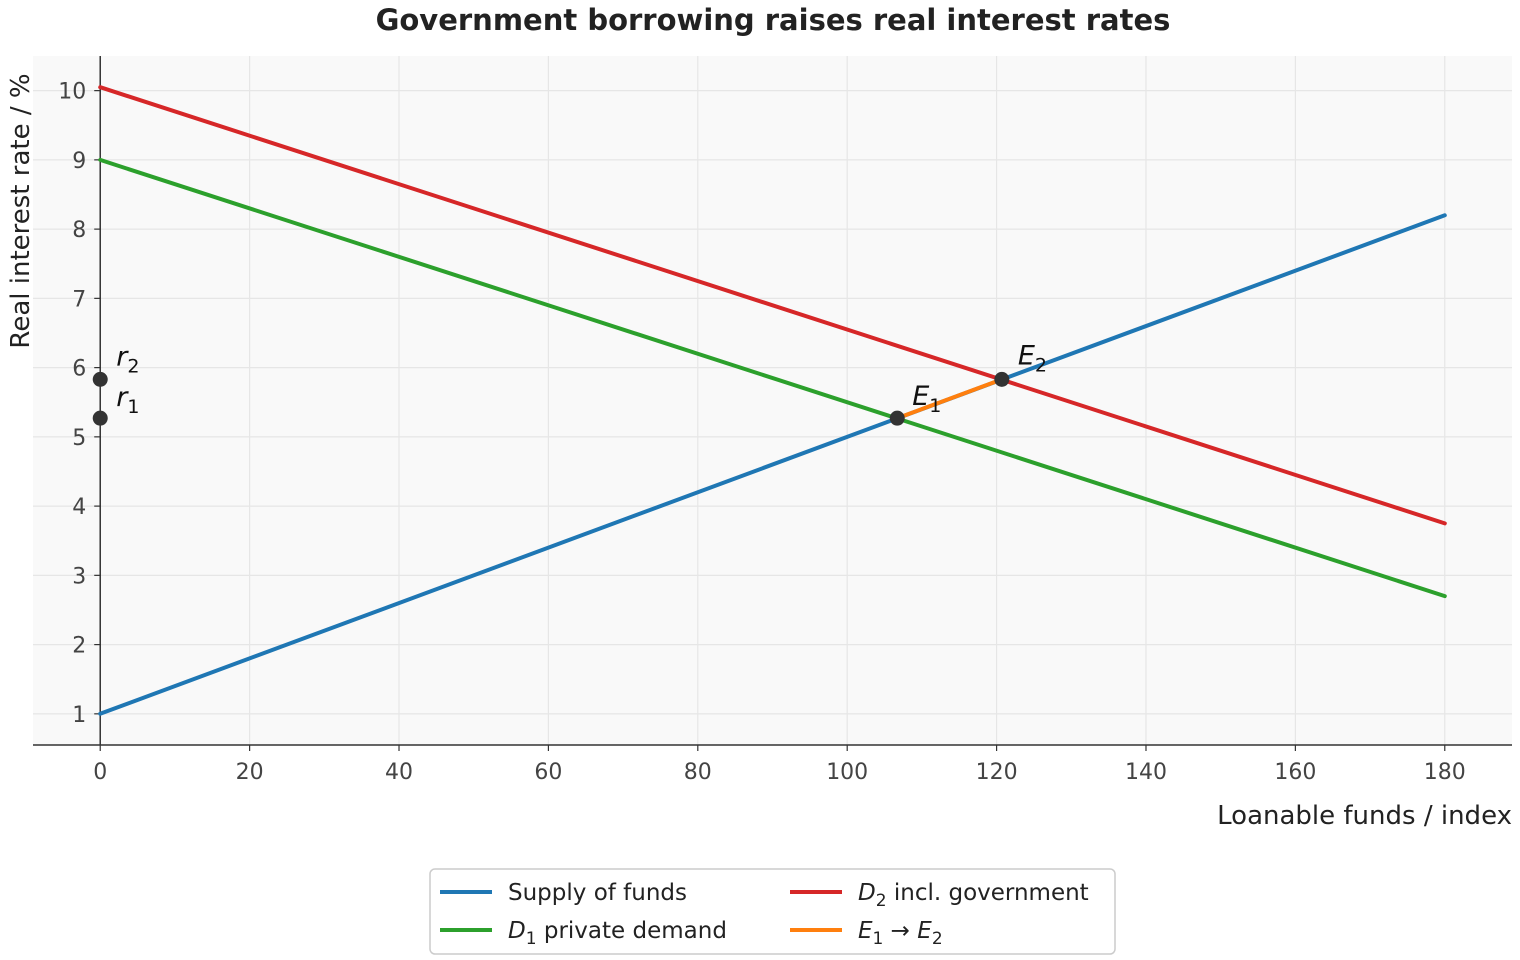 The height and width of the screenshot is (960, 1520). Describe the element at coordinates (1032, 358) in the screenshot. I see `annotation-E2: E2` at that location.